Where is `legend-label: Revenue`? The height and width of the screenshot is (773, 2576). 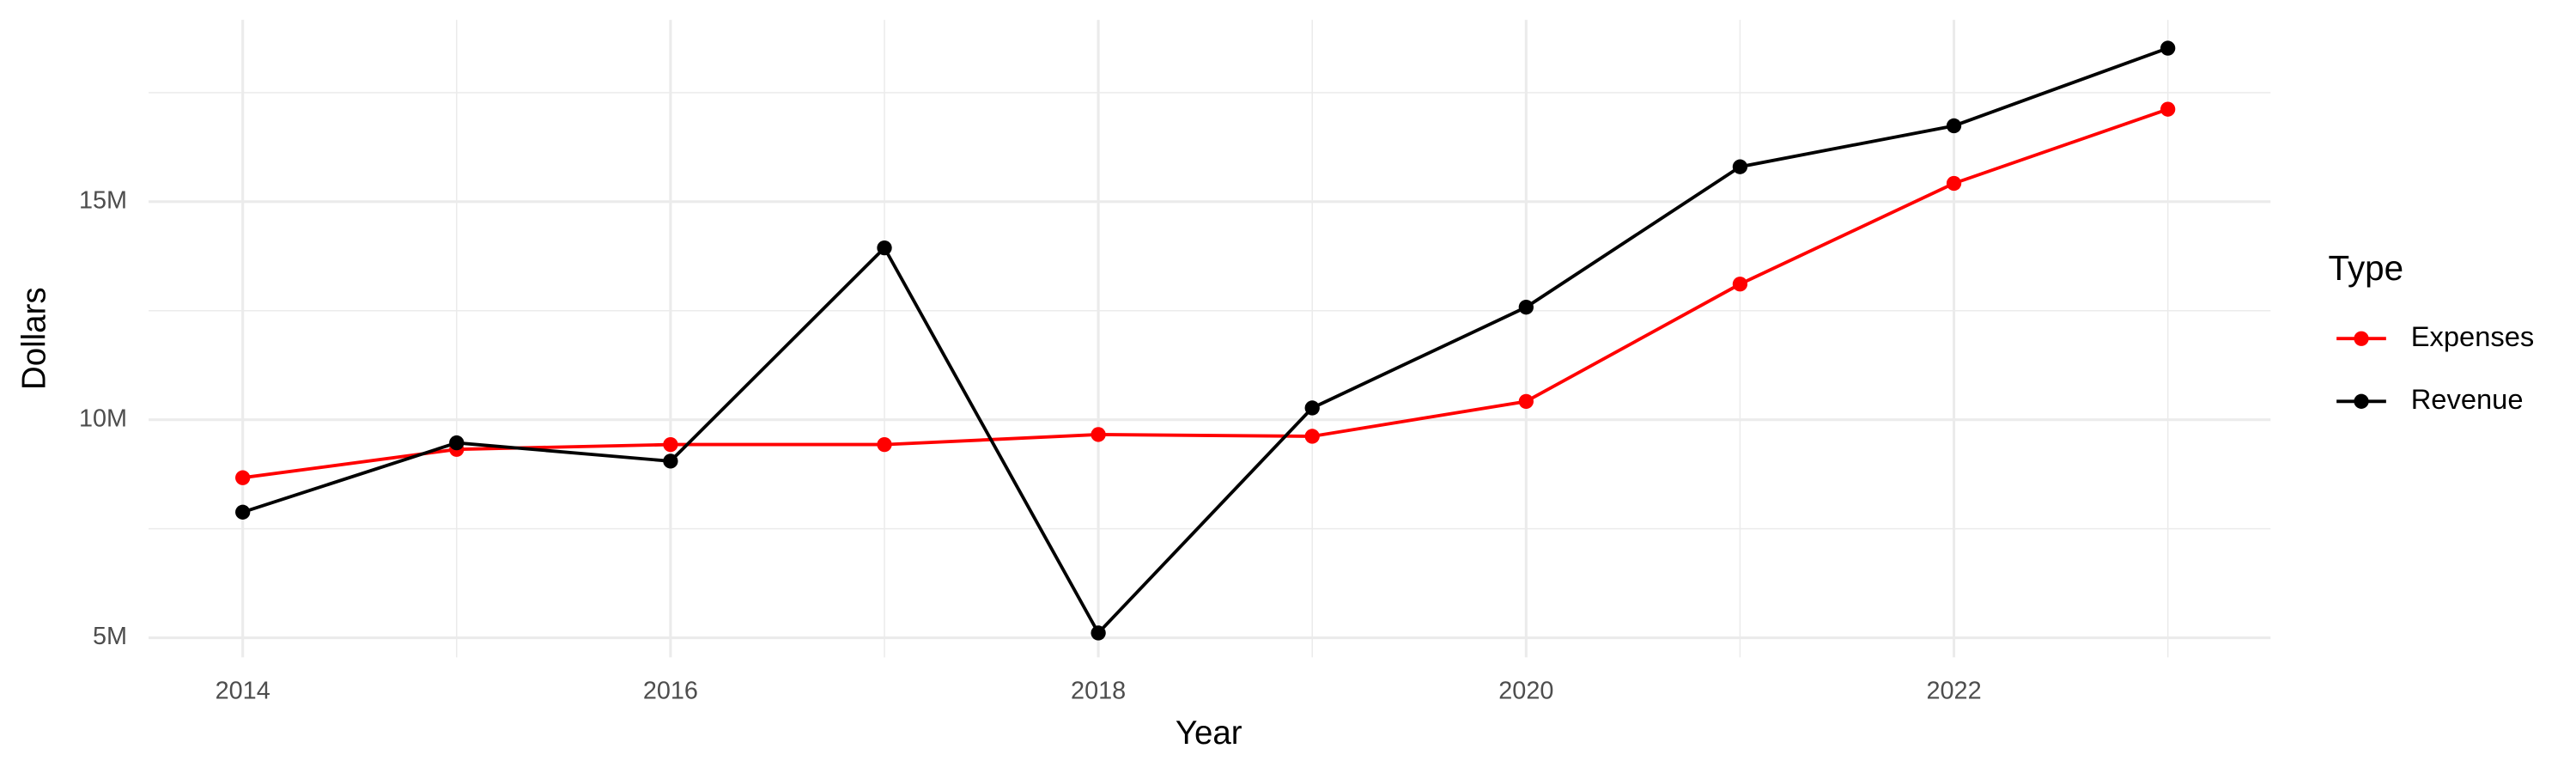
legend-label: Revenue is located at coordinates (2467, 399).